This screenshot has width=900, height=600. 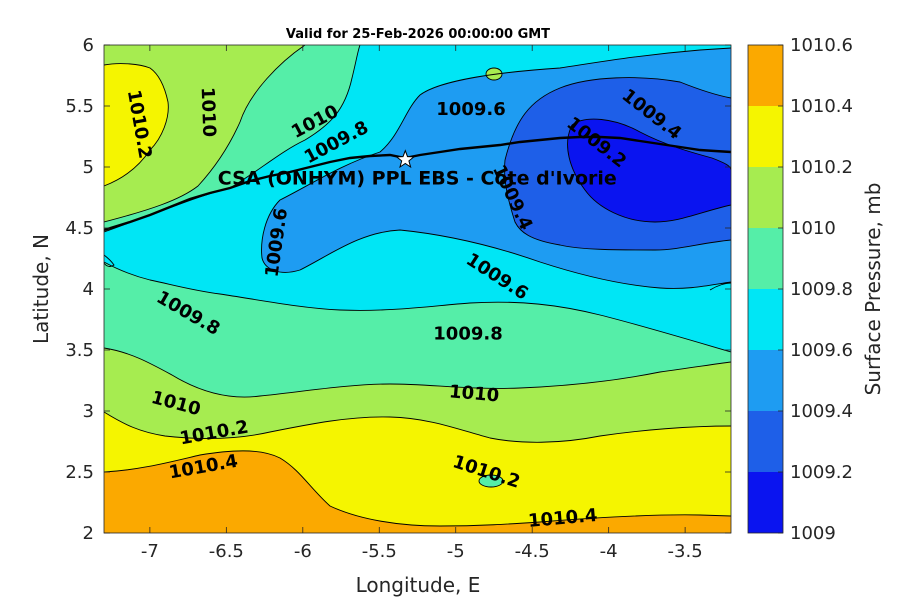 I want to click on colorbar-tick-label: 1009.2, so click(x=821, y=472).